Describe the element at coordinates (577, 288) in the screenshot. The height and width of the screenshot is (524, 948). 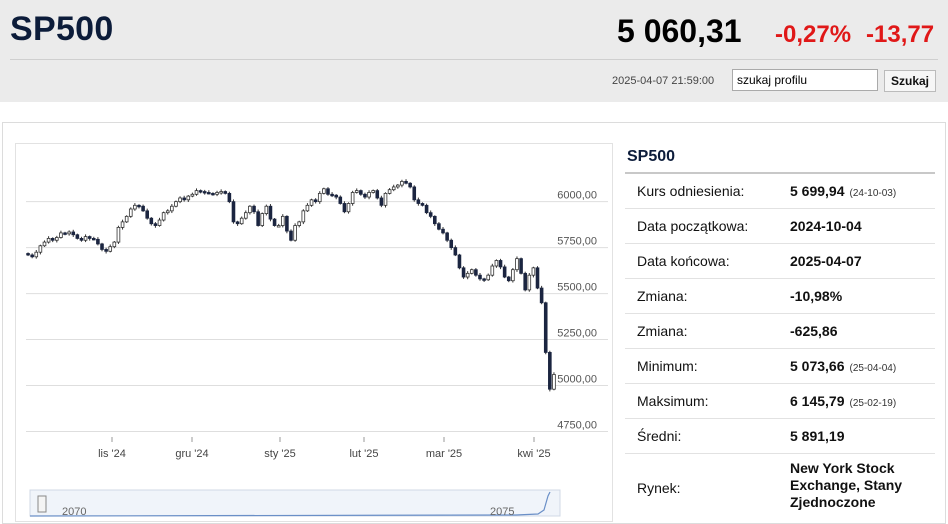
I see `y-tick-label: 5500,00` at that location.